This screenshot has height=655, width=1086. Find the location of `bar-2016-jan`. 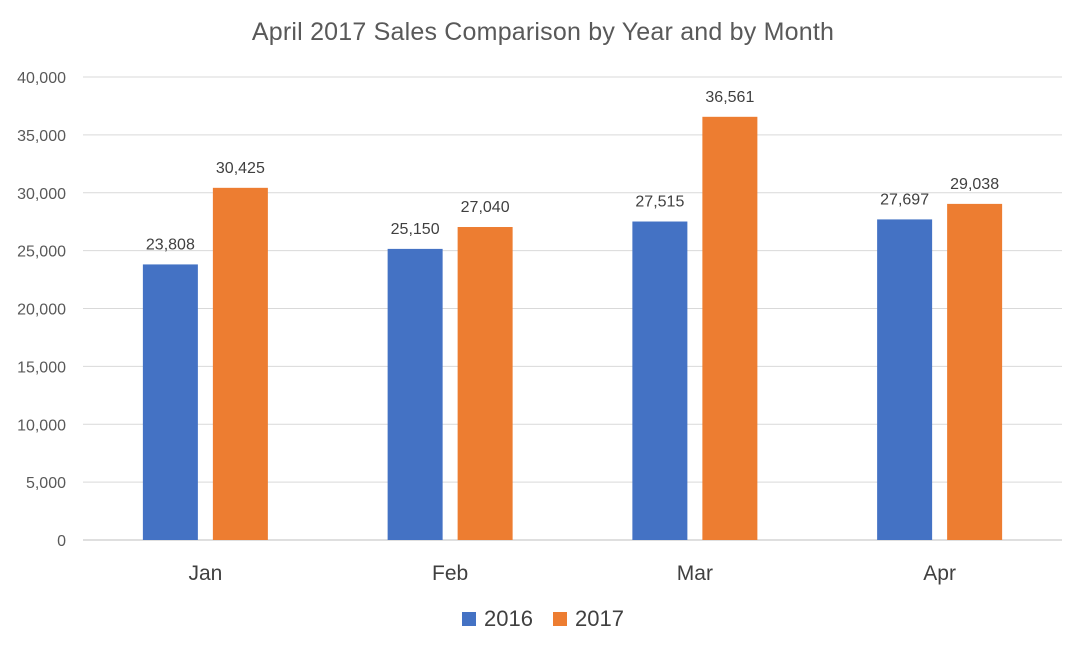

bar-2016-jan is located at coordinates (170, 402).